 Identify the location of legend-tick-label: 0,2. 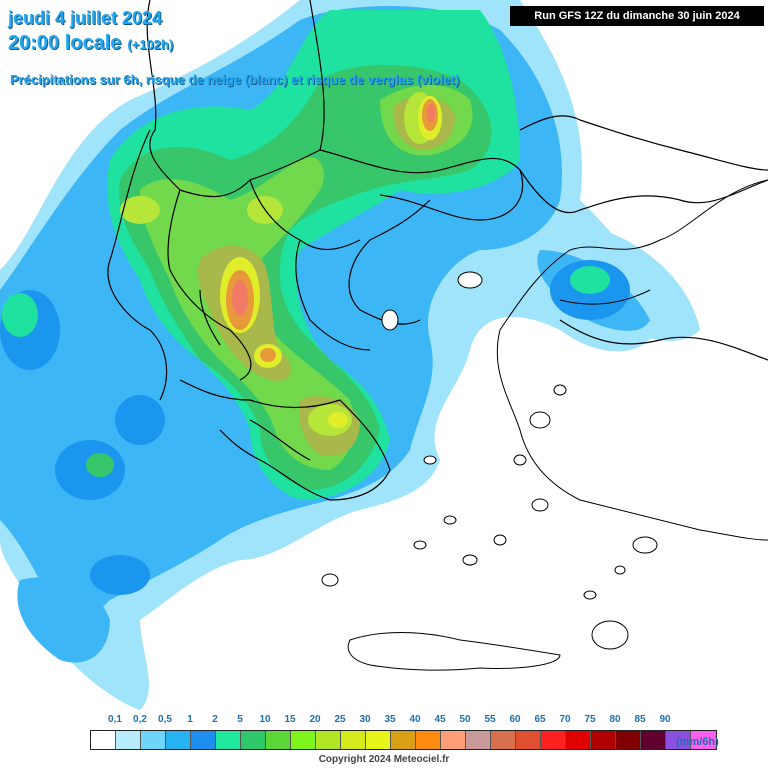
(140, 719).